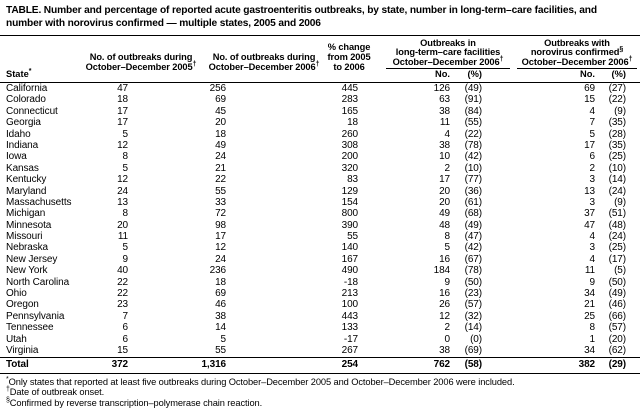 Image resolution: width=640 pixels, height=415 pixels. Describe the element at coordinates (621, 50) in the screenshot. I see `section-footnote-marker: §` at that location.